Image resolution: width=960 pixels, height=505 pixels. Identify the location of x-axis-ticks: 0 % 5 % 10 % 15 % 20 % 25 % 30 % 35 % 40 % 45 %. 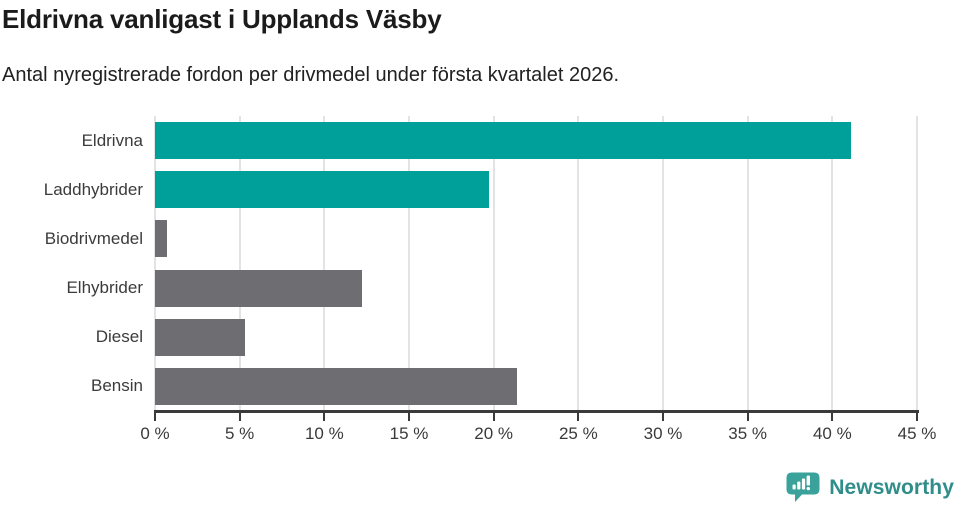
(538, 430).